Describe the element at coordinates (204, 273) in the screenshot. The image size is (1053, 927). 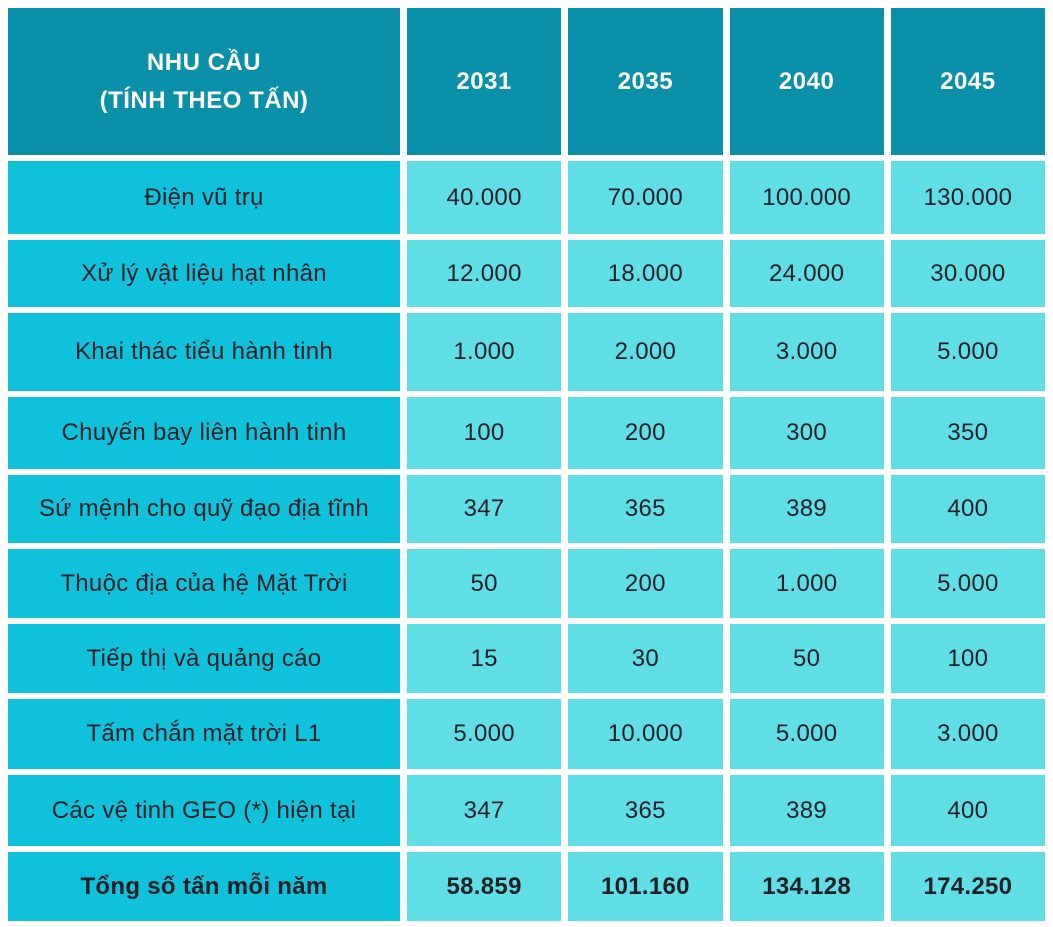
I see `row-label: Xử lý vật liệu hạt nhân` at that location.